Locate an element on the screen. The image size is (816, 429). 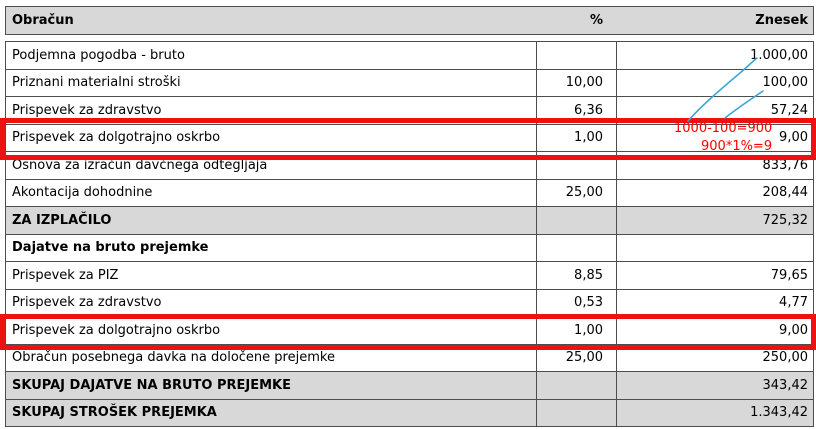
row-label: Dajatve na bruto prejemke is located at coordinates (110, 248).